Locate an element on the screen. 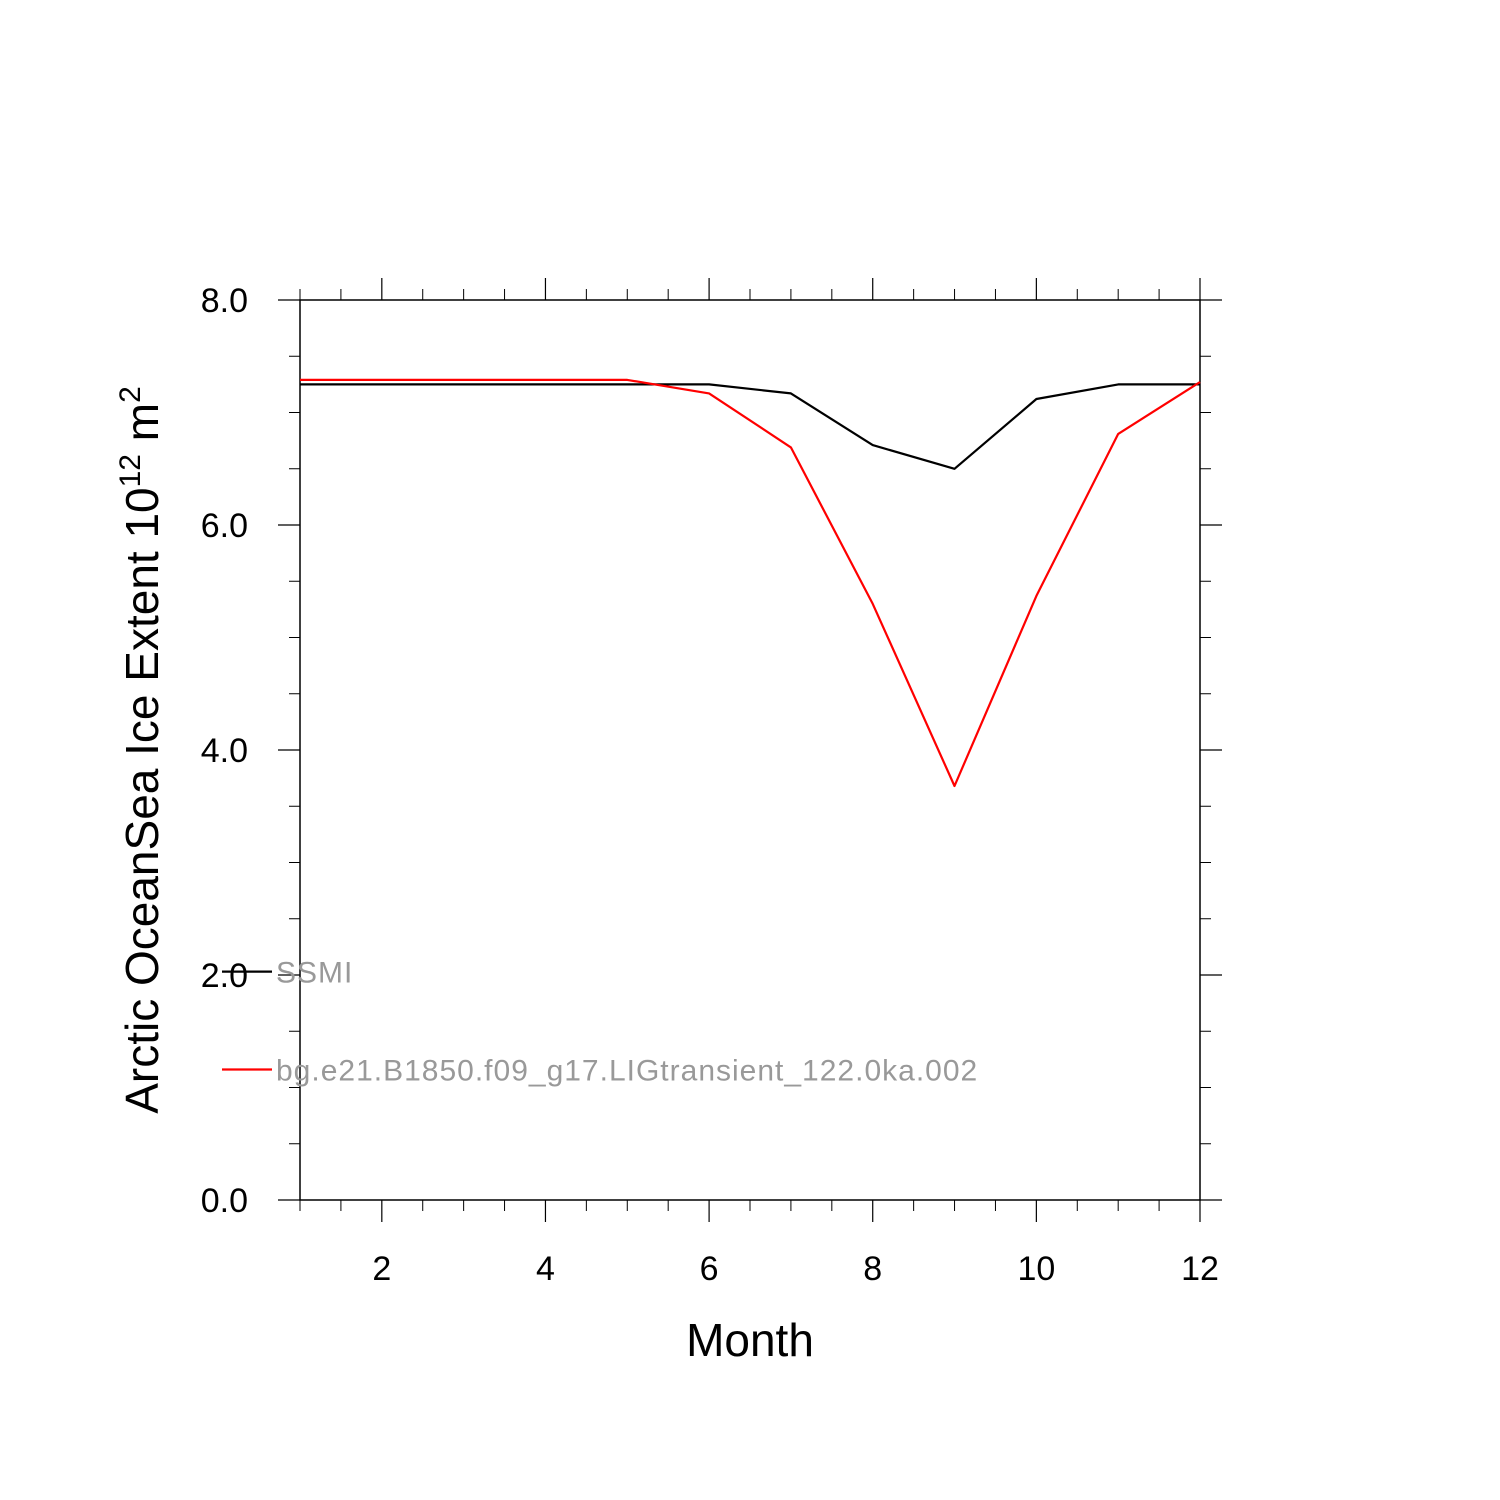 The width and height of the screenshot is (1500, 1500). y-tick-label: 4.0 is located at coordinates (224, 751).